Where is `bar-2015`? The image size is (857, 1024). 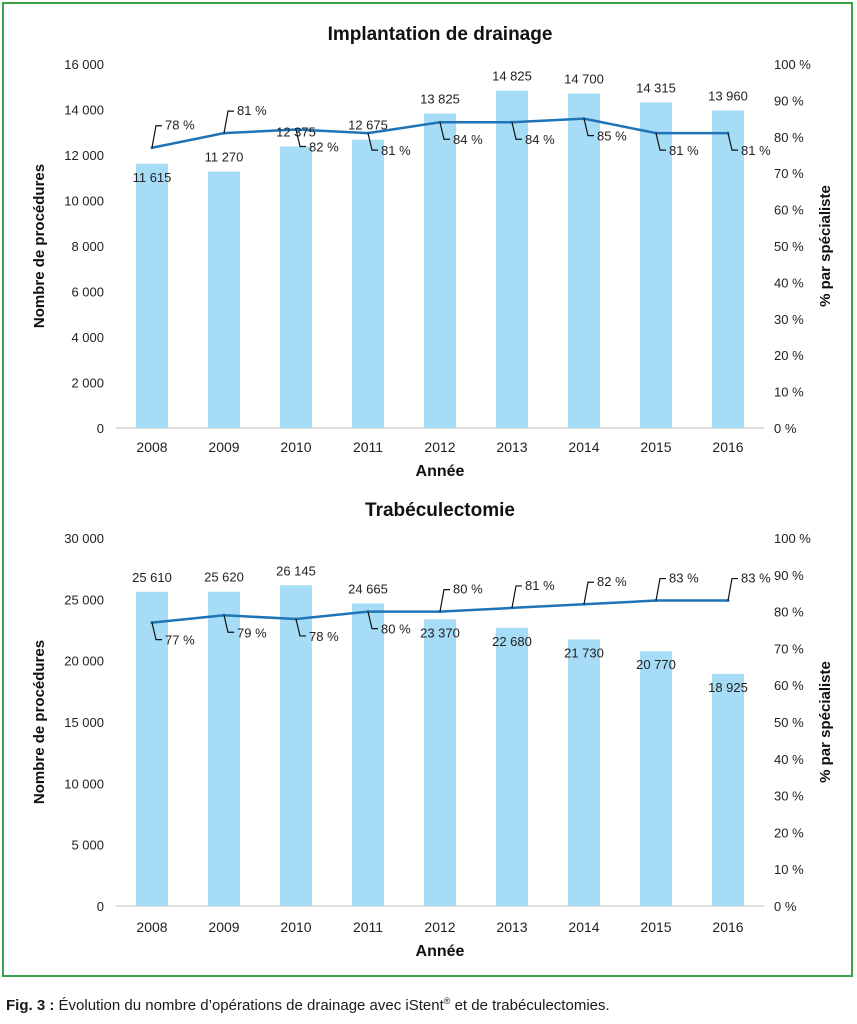 bar-2015 is located at coordinates (656, 265).